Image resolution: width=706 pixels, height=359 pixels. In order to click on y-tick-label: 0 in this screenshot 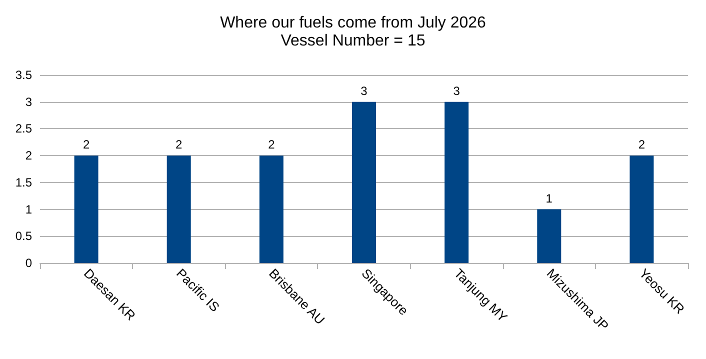, I will do `click(28, 263)`.